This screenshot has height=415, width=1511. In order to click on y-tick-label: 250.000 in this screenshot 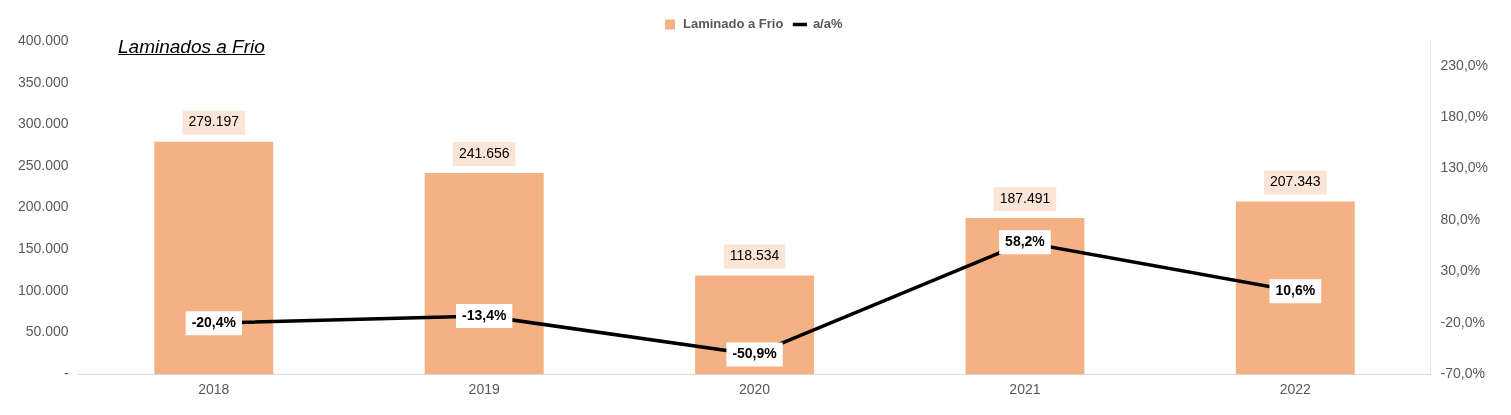, I will do `click(43, 164)`.